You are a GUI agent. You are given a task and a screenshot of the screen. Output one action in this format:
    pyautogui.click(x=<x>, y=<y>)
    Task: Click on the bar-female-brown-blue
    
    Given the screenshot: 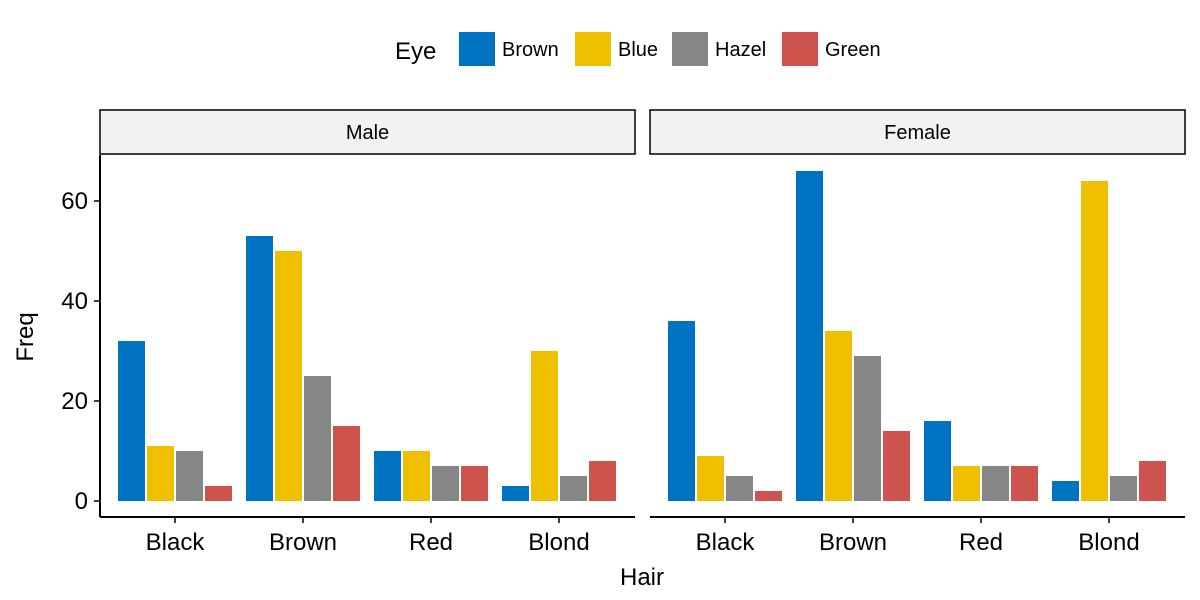 What is the action you would take?
    pyautogui.click(x=838, y=416)
    